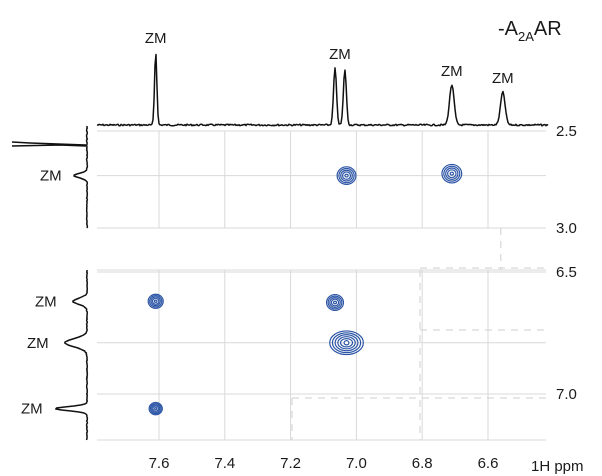 This screenshot has width=602, height=476. What do you see at coordinates (566, 272) in the screenshot?
I see `y-tick-label: 6.5` at bounding box center [566, 272].